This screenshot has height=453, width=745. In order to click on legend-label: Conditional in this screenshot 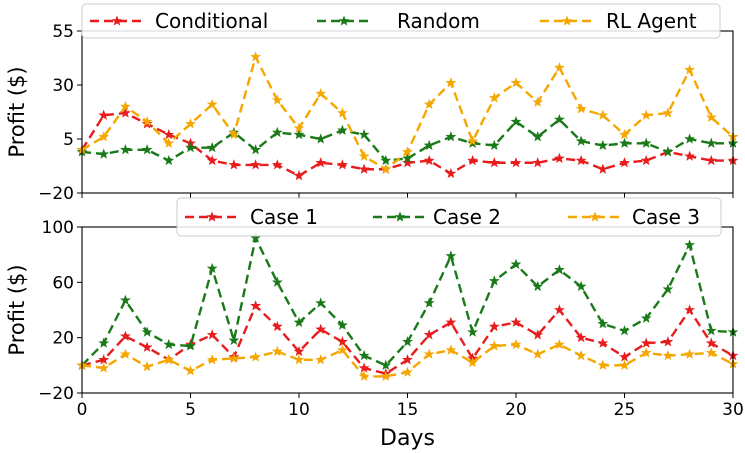, I will do `click(211, 21)`.